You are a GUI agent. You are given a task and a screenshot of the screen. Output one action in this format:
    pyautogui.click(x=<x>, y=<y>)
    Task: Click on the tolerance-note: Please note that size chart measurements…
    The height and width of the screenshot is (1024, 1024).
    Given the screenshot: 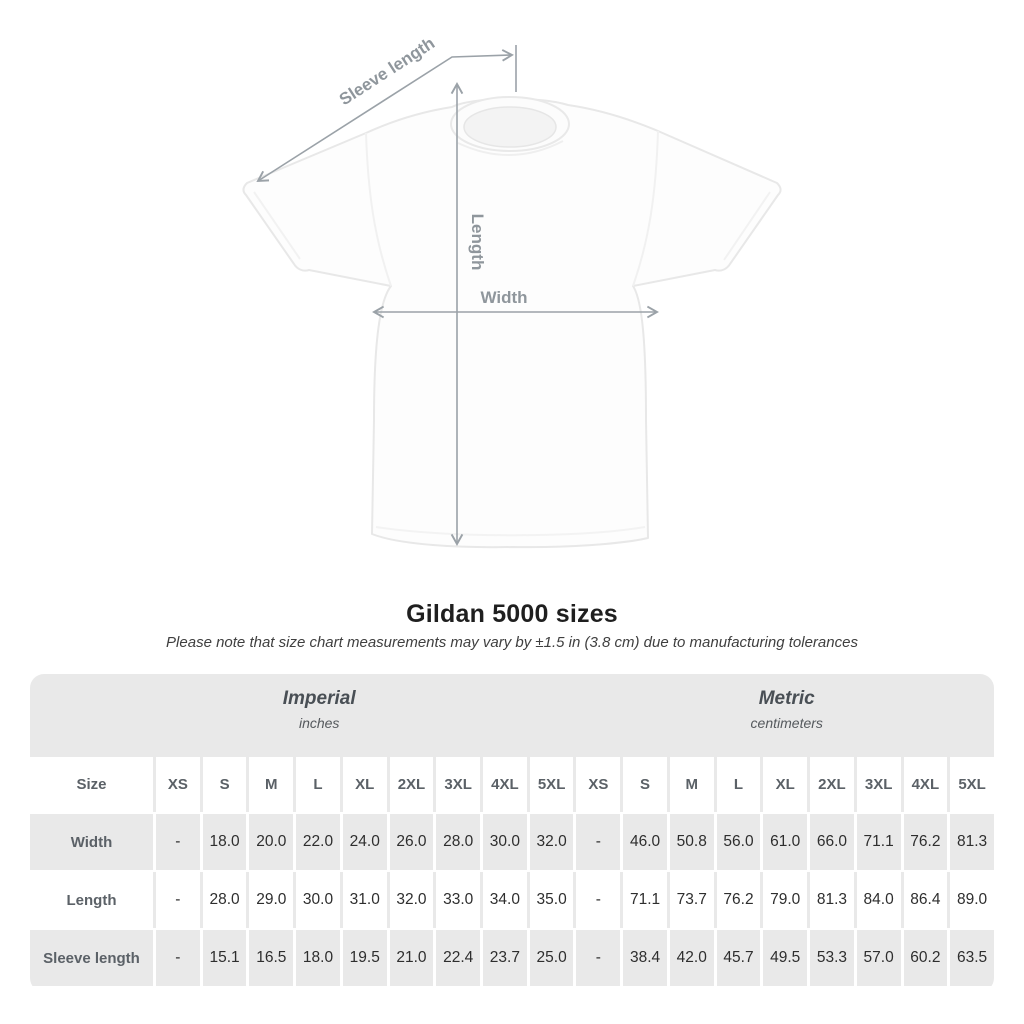 What is the action you would take?
    pyautogui.click(x=512, y=642)
    